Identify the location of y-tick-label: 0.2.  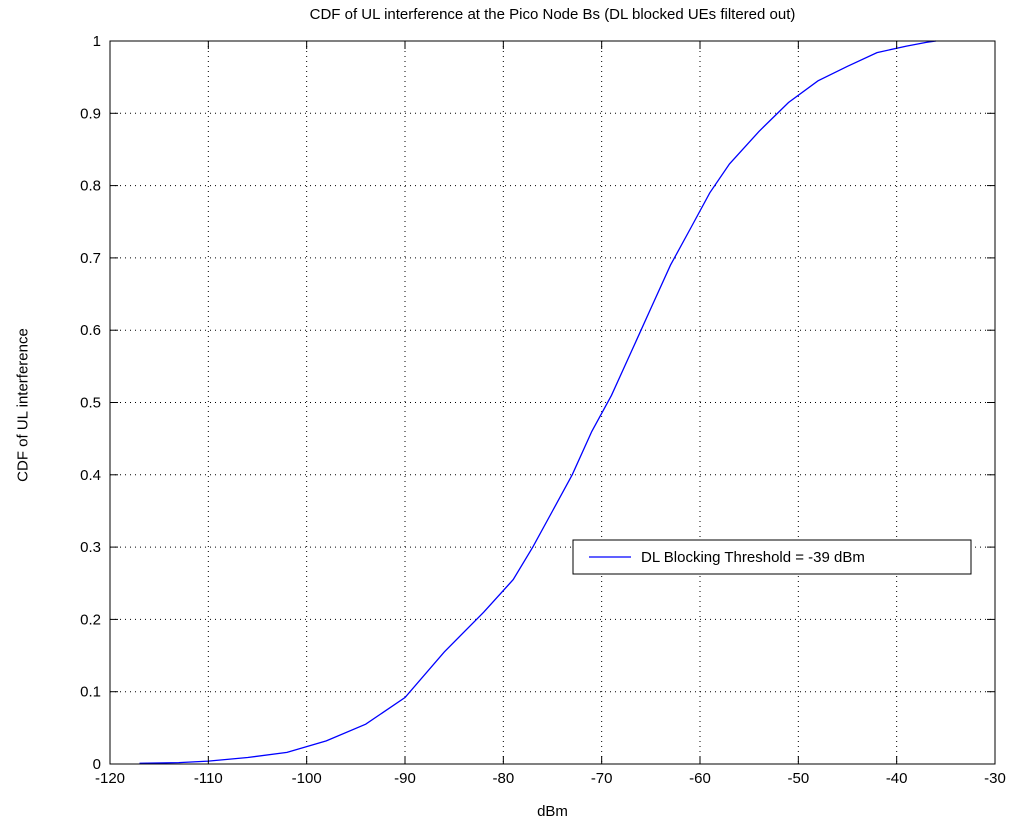
(90, 619).